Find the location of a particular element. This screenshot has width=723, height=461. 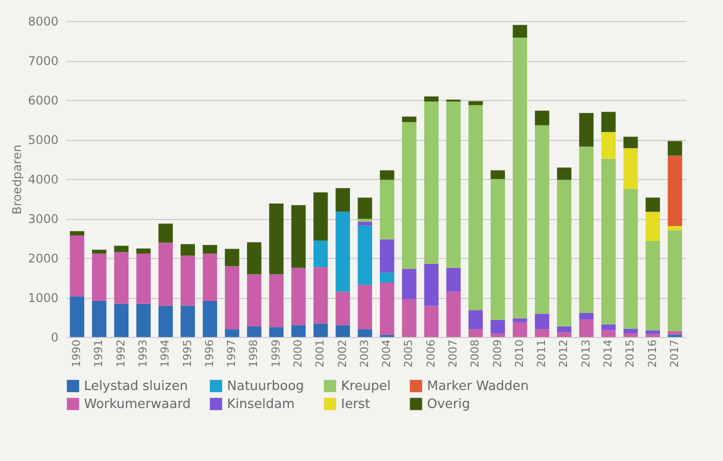

legend-label: Workumerwaard is located at coordinates (137, 404).